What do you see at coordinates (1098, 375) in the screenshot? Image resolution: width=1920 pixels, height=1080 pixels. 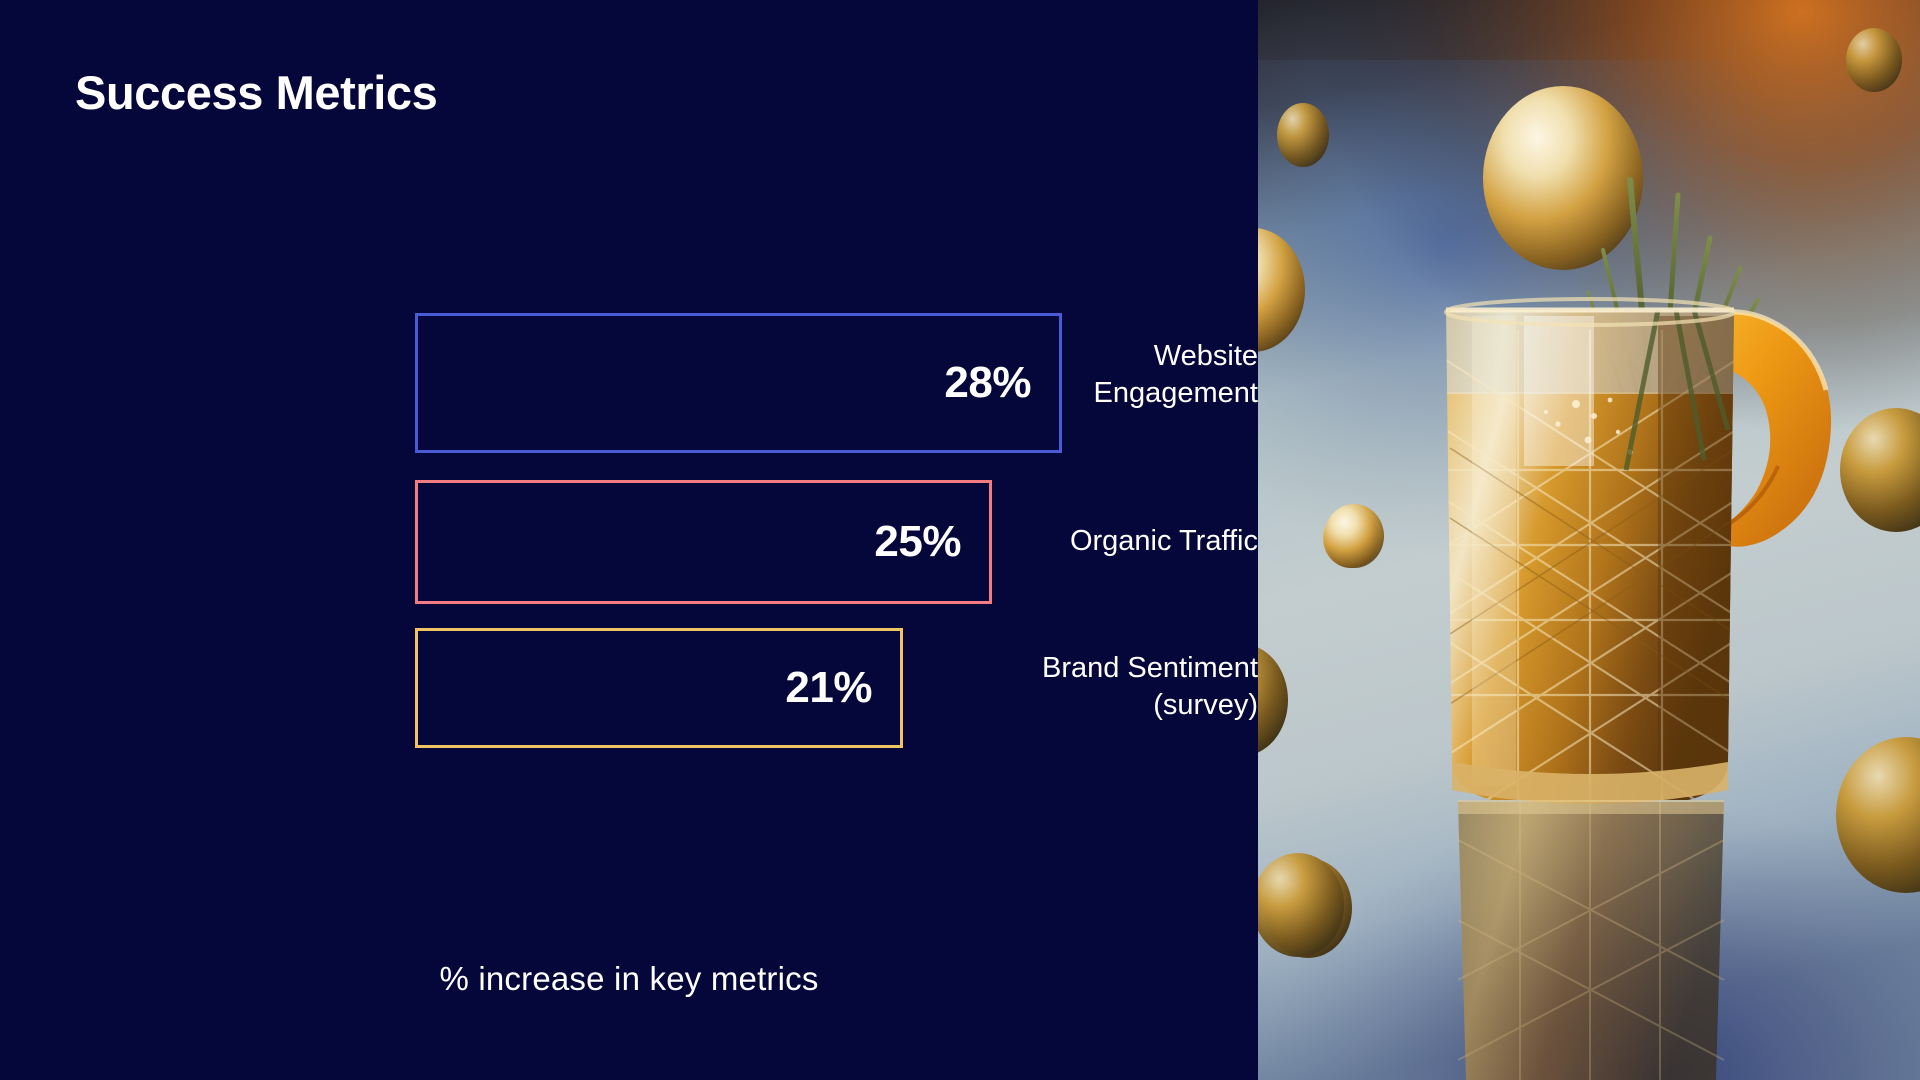 I see `bar-category-label: Website Engagement` at bounding box center [1098, 375].